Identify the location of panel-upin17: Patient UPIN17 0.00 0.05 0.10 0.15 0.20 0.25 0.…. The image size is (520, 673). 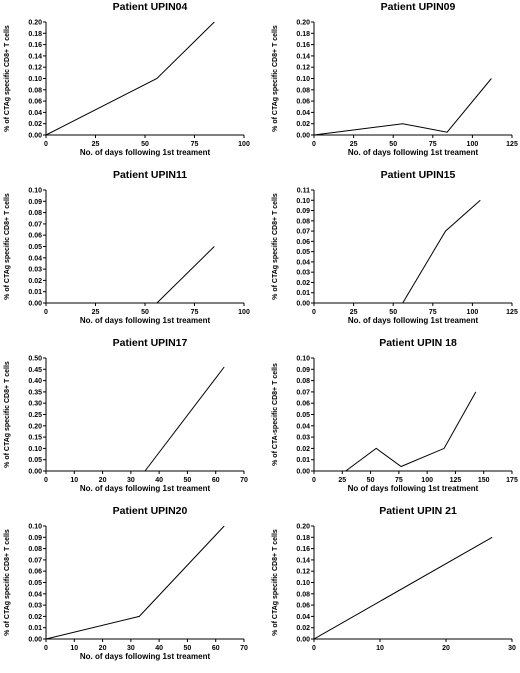
(130, 420).